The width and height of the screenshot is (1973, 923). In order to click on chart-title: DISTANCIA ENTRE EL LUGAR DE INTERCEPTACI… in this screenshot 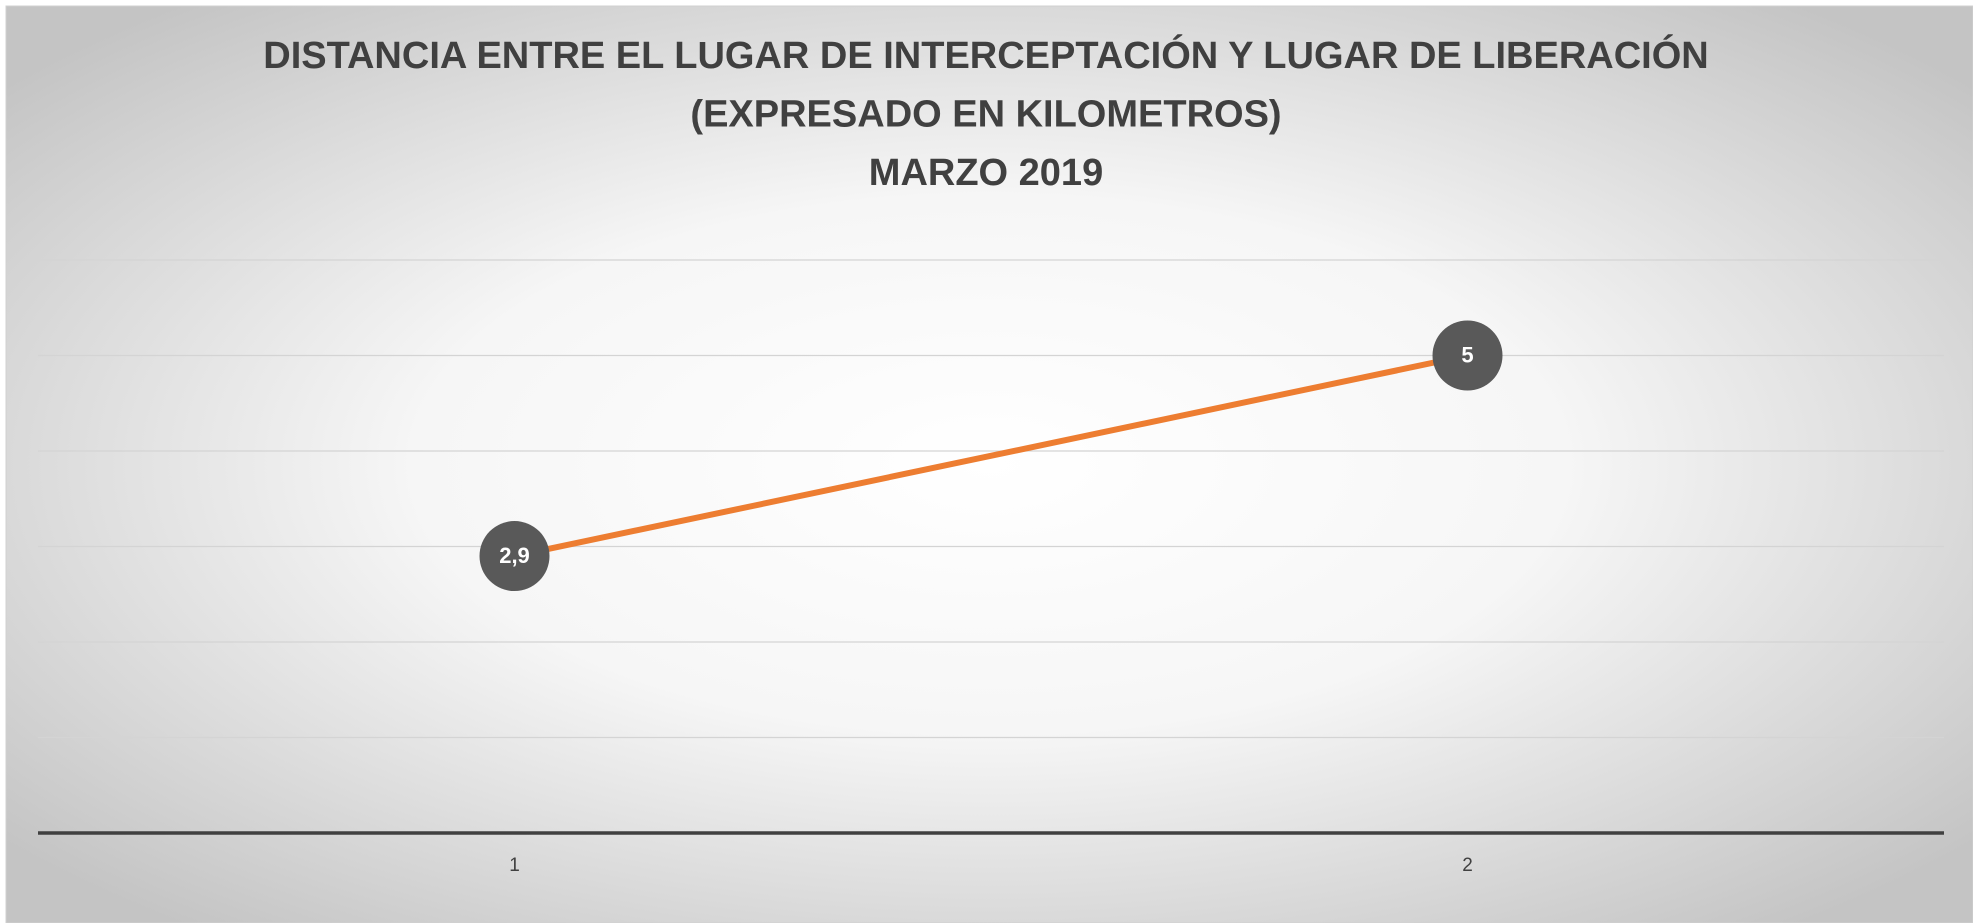, I will do `click(985, 55)`.